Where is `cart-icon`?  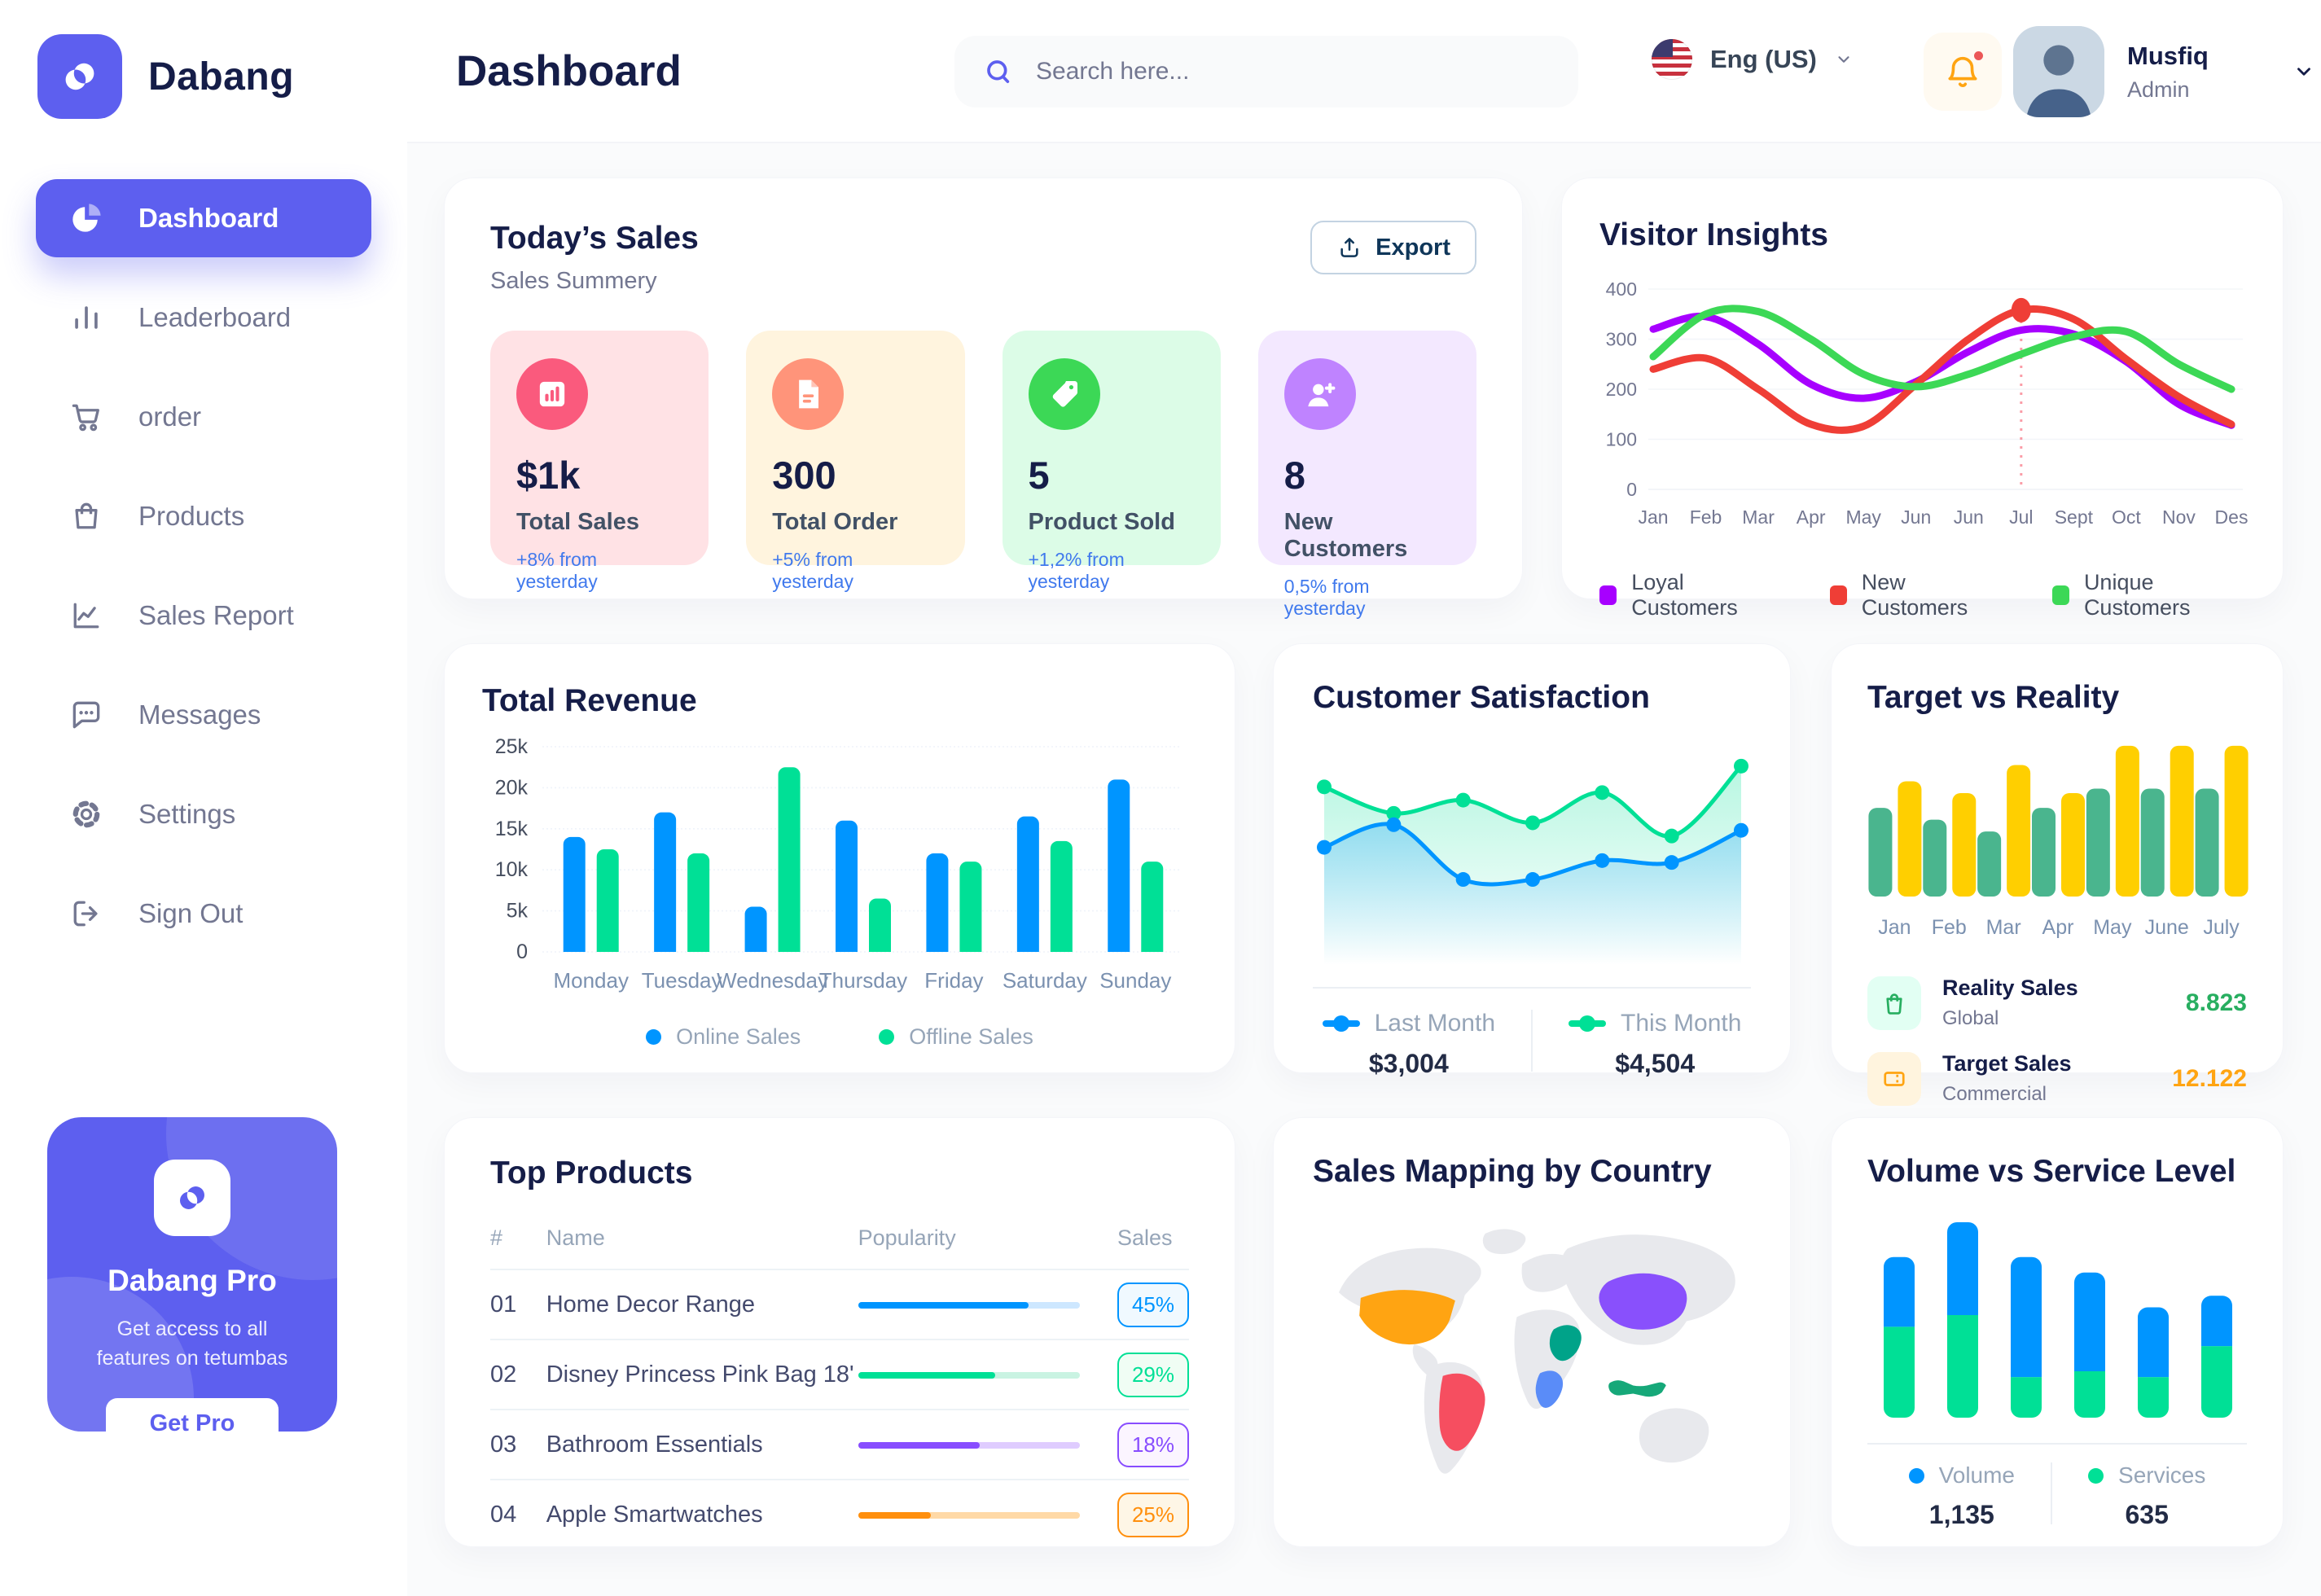
cart-icon is located at coordinates (86, 417).